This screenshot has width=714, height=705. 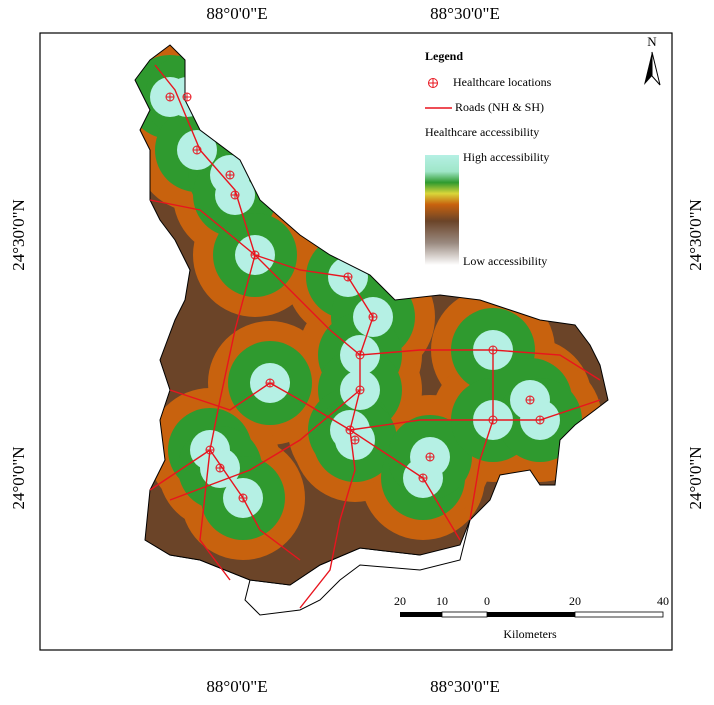 What do you see at coordinates (433, 83) in the screenshot?
I see `legend-icon-facility` at bounding box center [433, 83].